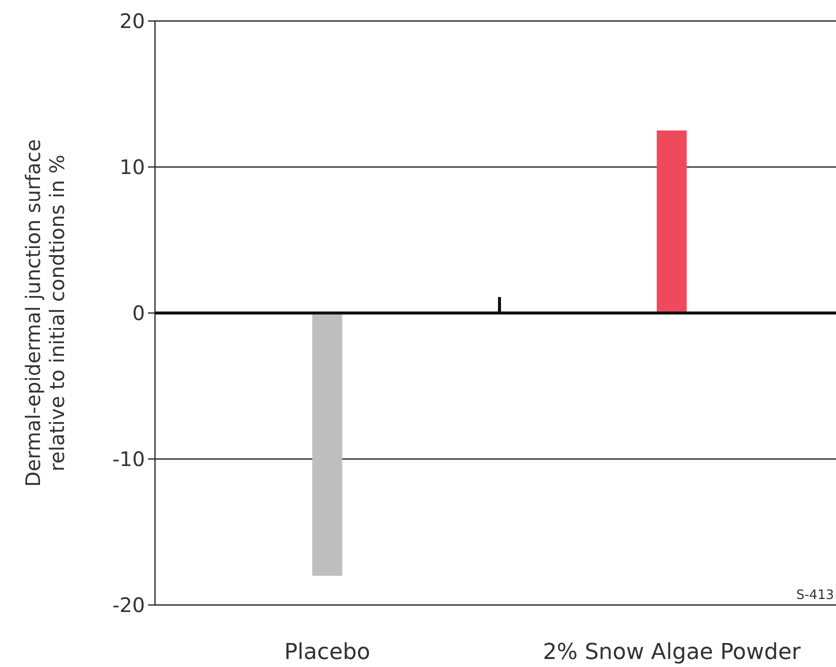 This screenshot has height=667, width=836. Describe the element at coordinates (132, 167) in the screenshot. I see `y-tick-label: 10` at that location.